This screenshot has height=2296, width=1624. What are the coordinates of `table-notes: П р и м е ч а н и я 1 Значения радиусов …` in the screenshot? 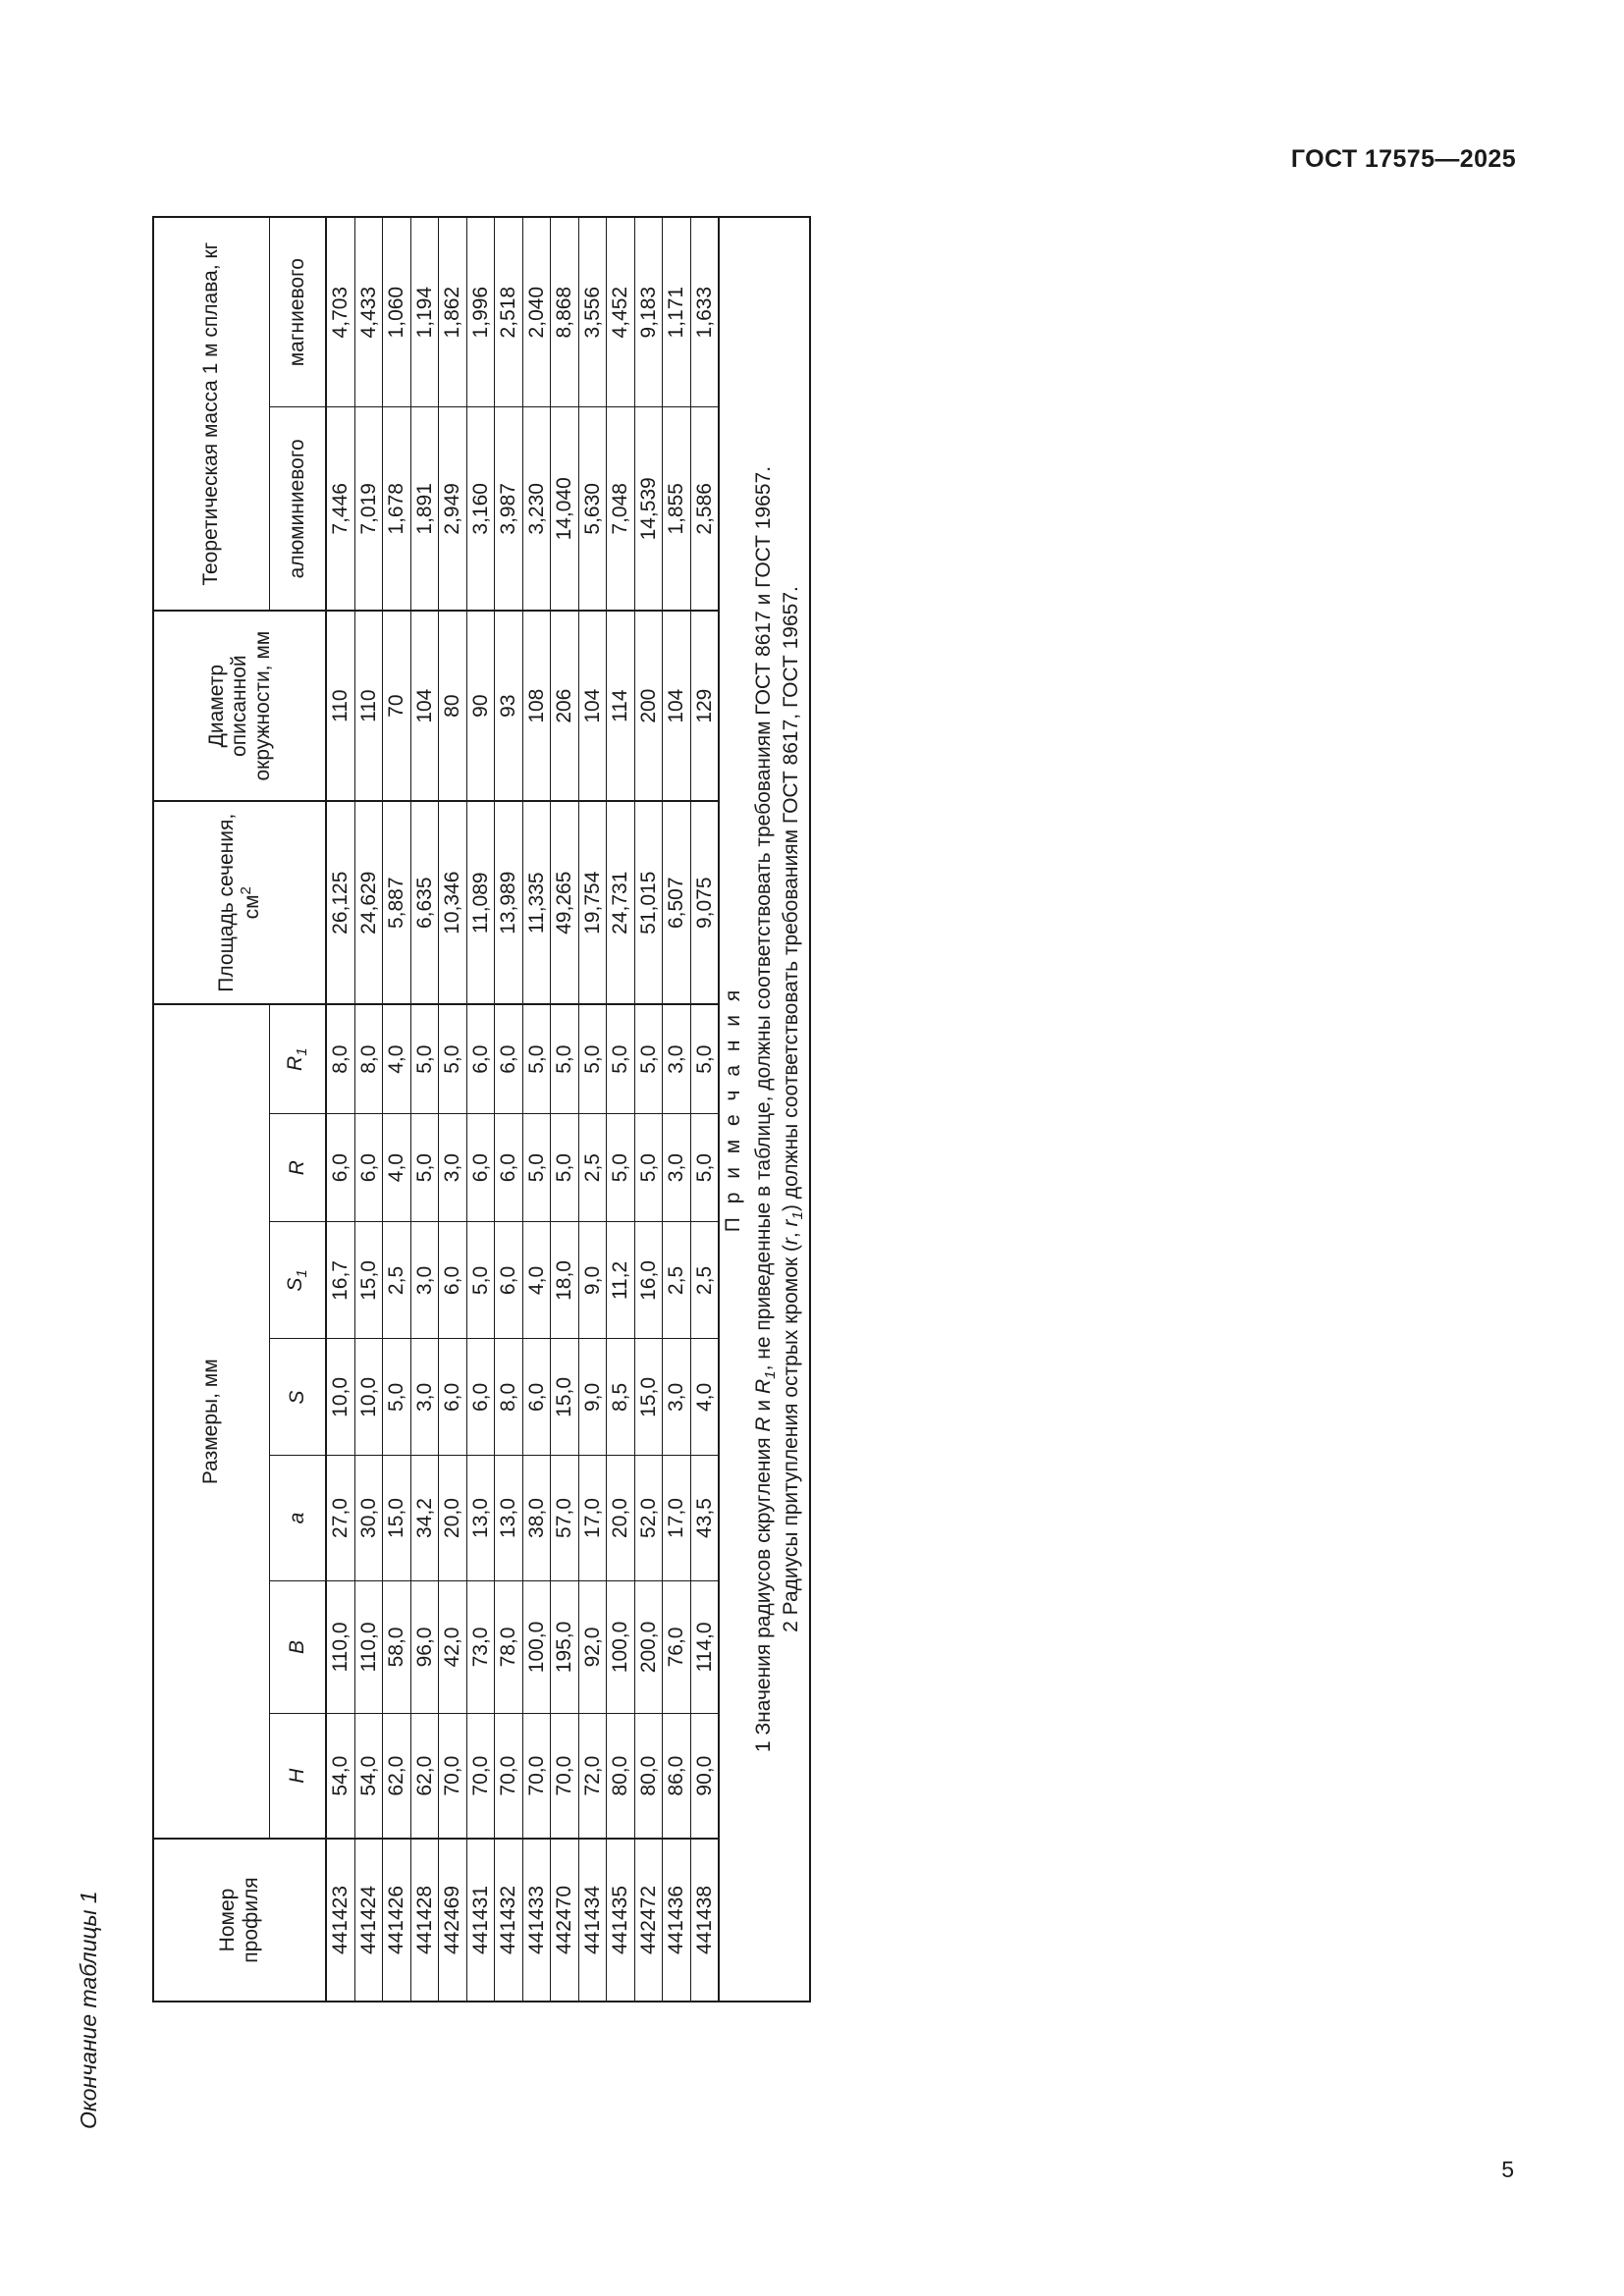 It's located at (764, 1109).